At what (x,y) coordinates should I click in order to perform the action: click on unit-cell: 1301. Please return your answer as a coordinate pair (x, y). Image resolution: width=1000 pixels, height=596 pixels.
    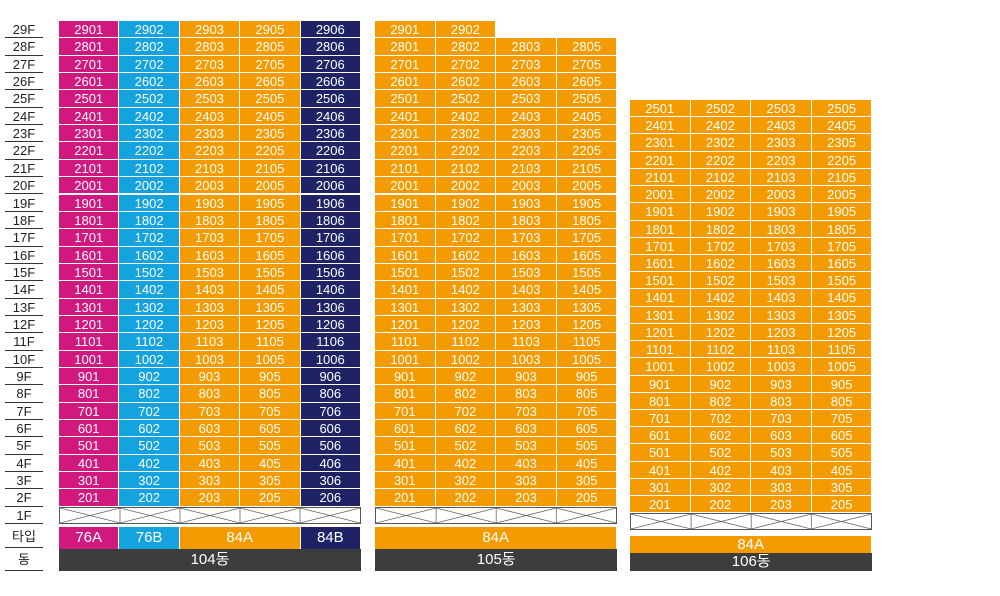
    Looking at the image, I should click on (660, 315).